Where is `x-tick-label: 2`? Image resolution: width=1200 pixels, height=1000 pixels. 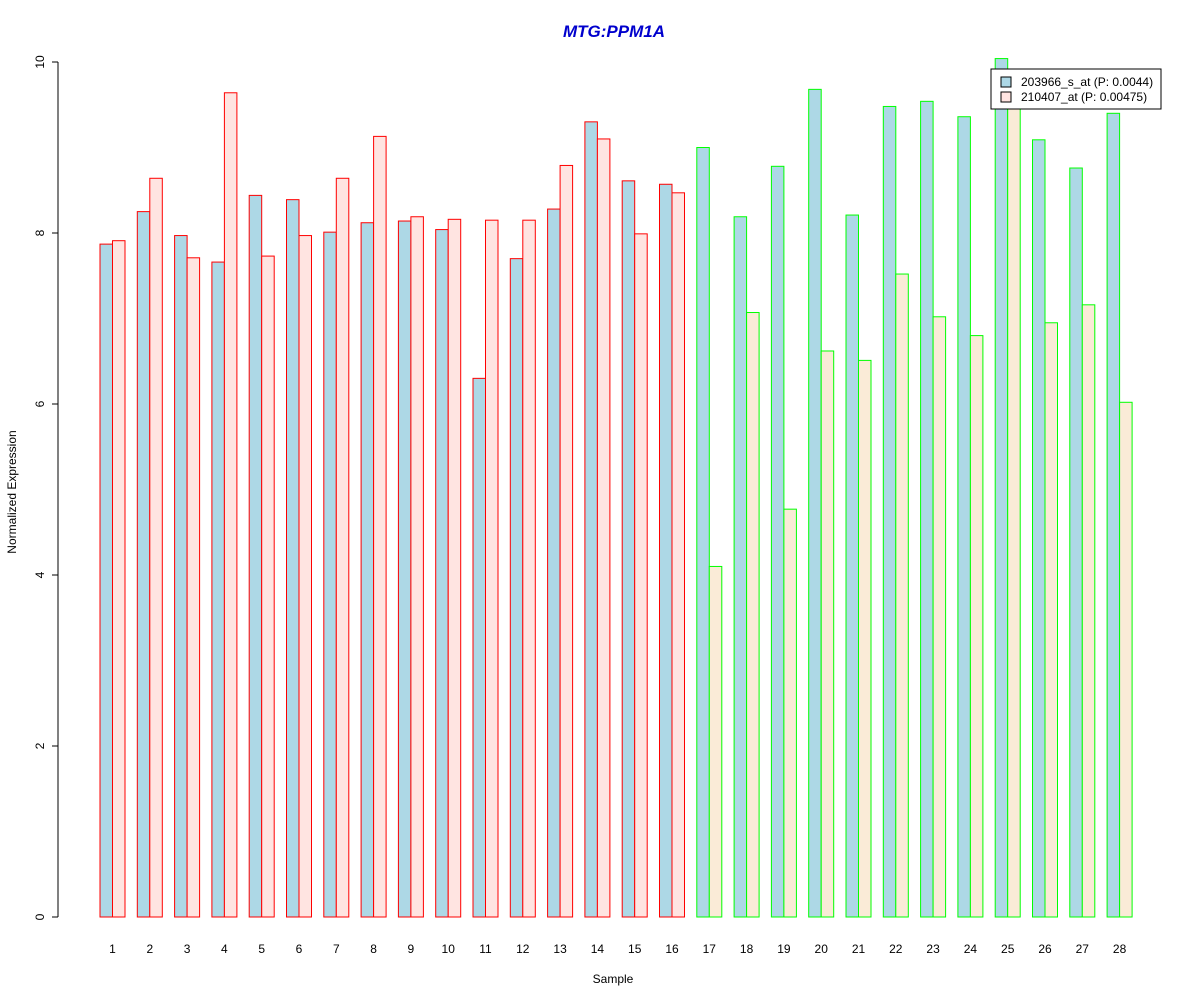
x-tick-label: 2 is located at coordinates (149, 949).